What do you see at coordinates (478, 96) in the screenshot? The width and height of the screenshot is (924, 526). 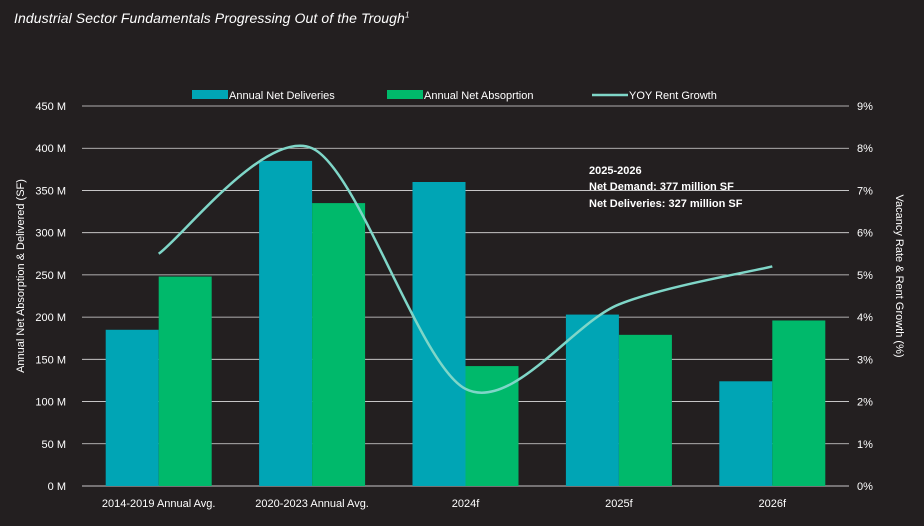 I see `legend-label: Annual Net Absoprtion` at bounding box center [478, 96].